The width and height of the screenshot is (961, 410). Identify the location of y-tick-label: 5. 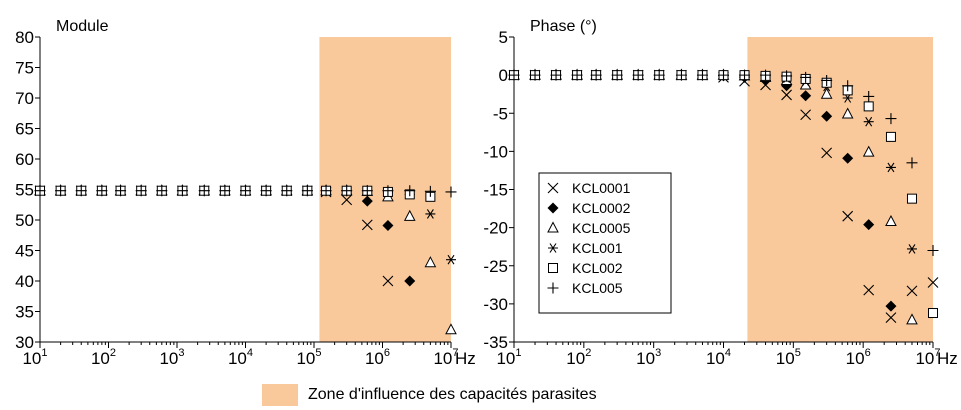
(503, 37).